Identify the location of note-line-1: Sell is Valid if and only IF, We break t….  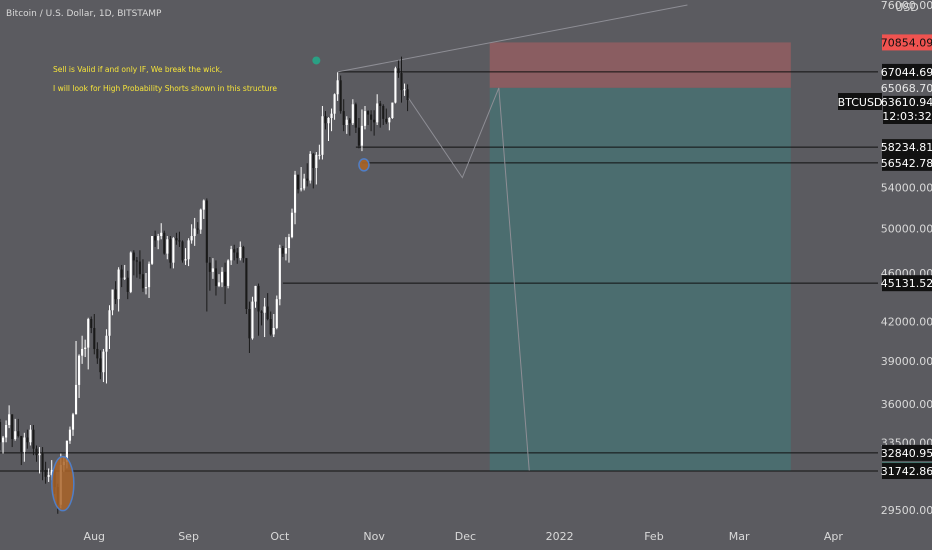
(137, 69).